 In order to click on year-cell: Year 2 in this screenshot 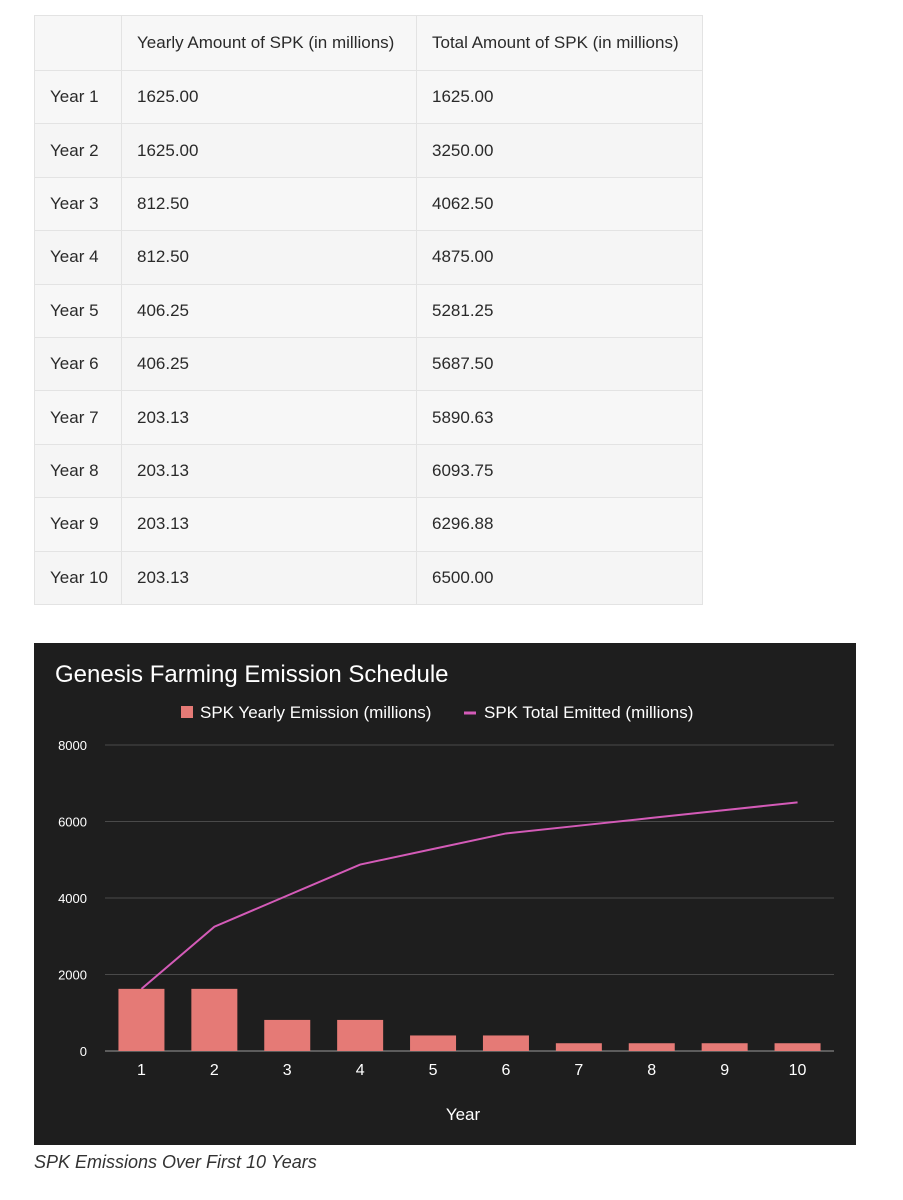, I will do `click(78, 150)`.